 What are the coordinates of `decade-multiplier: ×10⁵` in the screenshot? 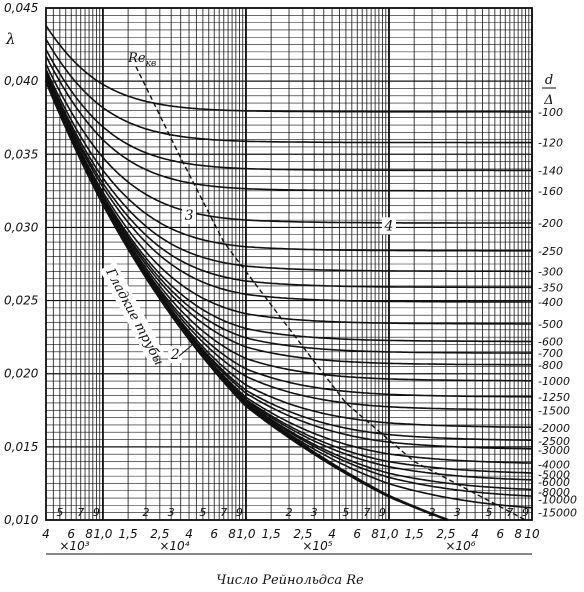 It's located at (317, 546).